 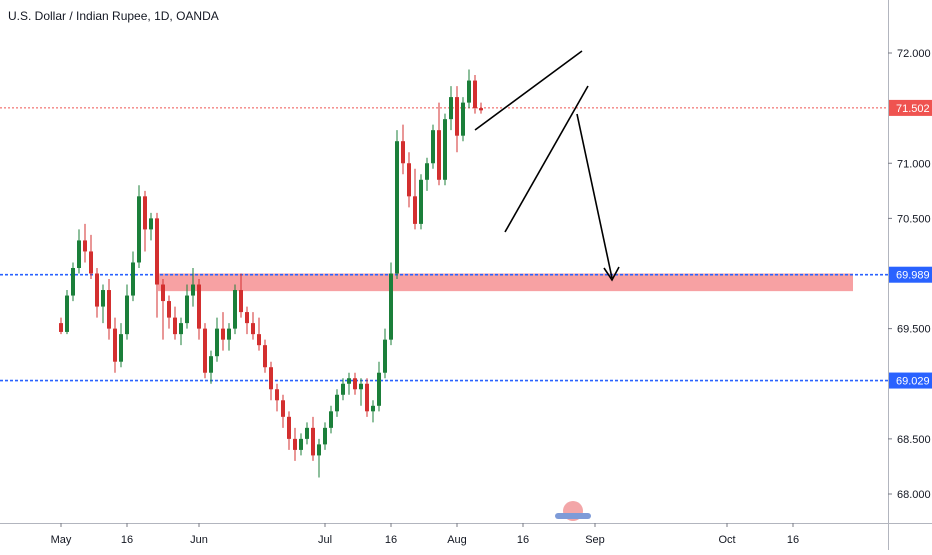 What do you see at coordinates (726, 540) in the screenshot?
I see `time-tick-label: Oct` at bounding box center [726, 540].